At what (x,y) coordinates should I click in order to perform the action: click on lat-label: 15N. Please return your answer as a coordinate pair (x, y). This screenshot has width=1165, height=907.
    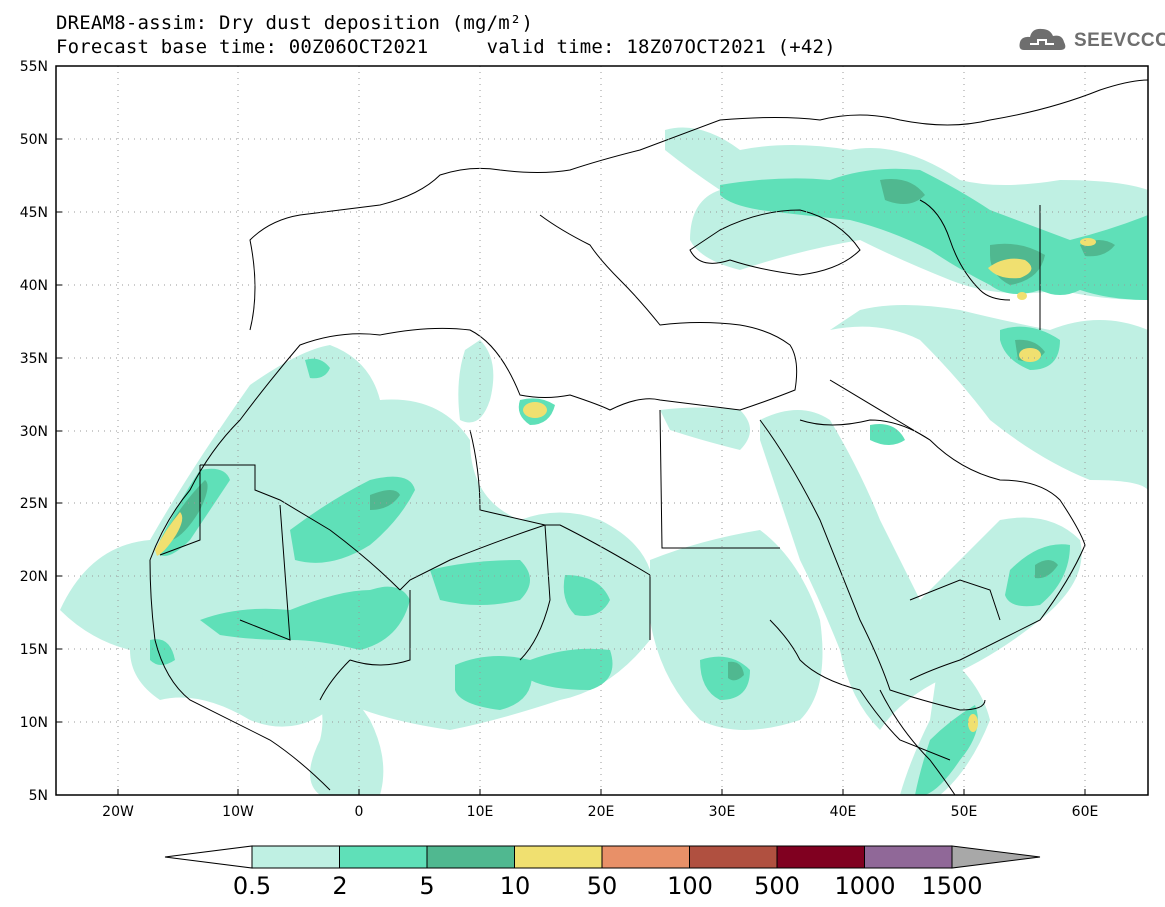
    Looking at the image, I should click on (34, 650).